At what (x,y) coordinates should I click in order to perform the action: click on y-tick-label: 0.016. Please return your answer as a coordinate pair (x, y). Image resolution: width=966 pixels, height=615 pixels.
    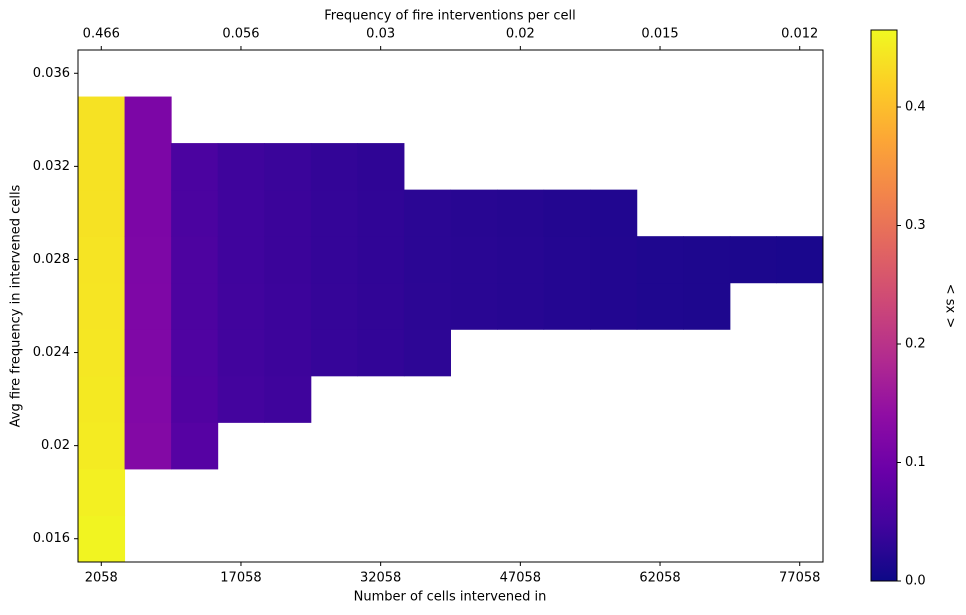
    Looking at the image, I should click on (51, 538).